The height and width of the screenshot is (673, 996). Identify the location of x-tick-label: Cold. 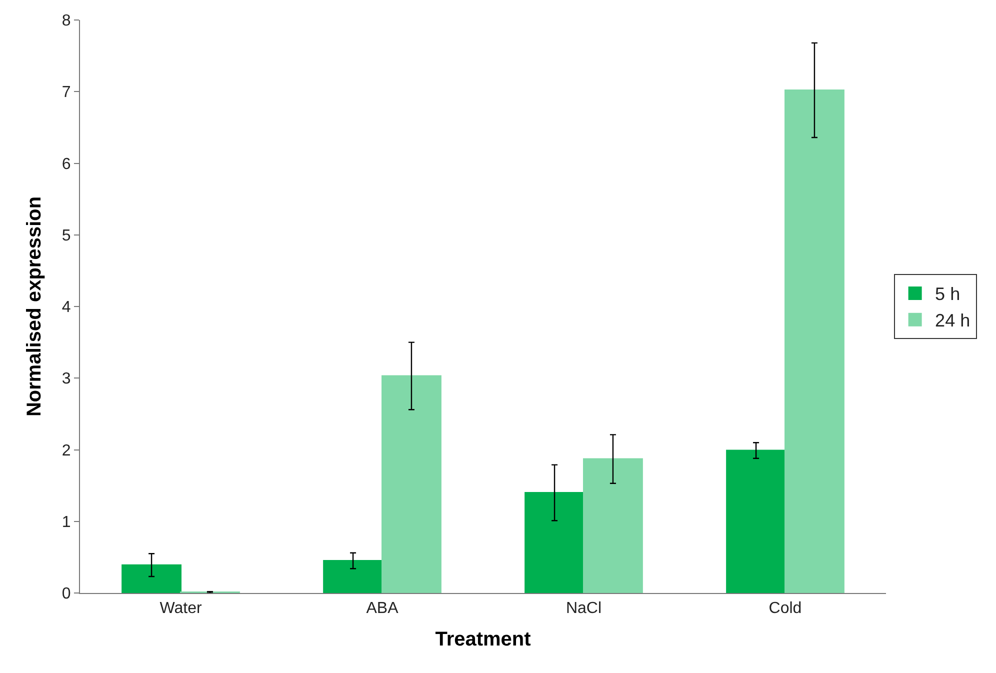
(785, 609).